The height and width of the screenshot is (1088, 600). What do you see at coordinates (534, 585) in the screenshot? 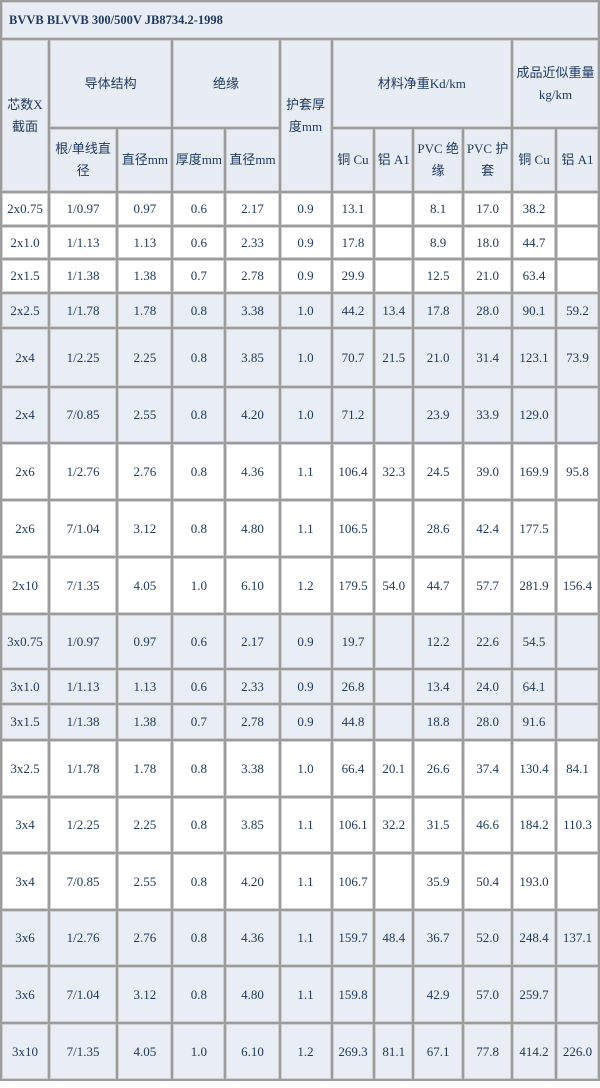
I see `table-cell: 281.9` at bounding box center [534, 585].